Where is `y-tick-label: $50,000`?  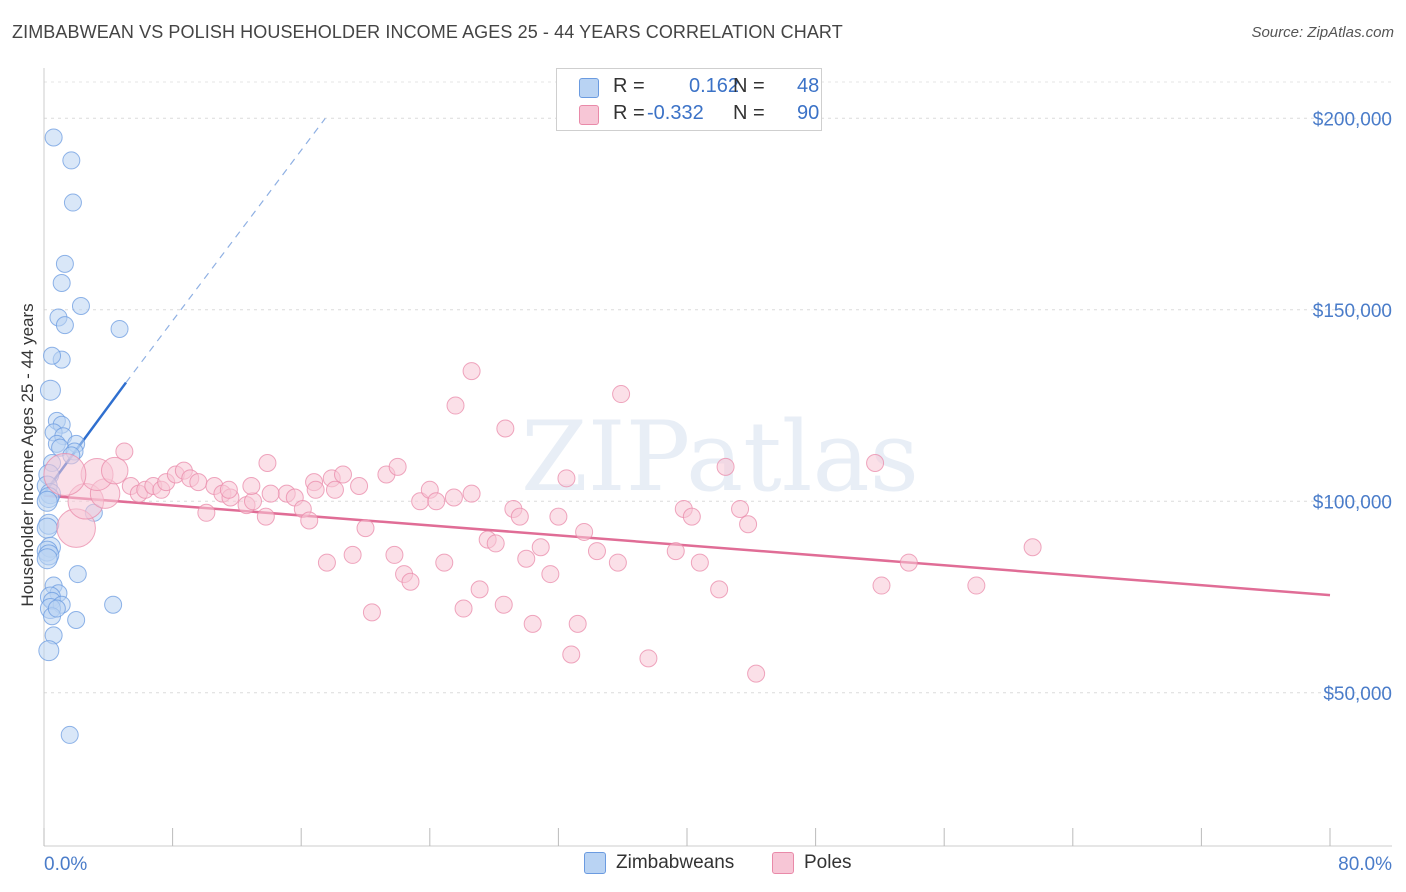
y-tick-label: $50,000 is located at coordinates (1357, 694).